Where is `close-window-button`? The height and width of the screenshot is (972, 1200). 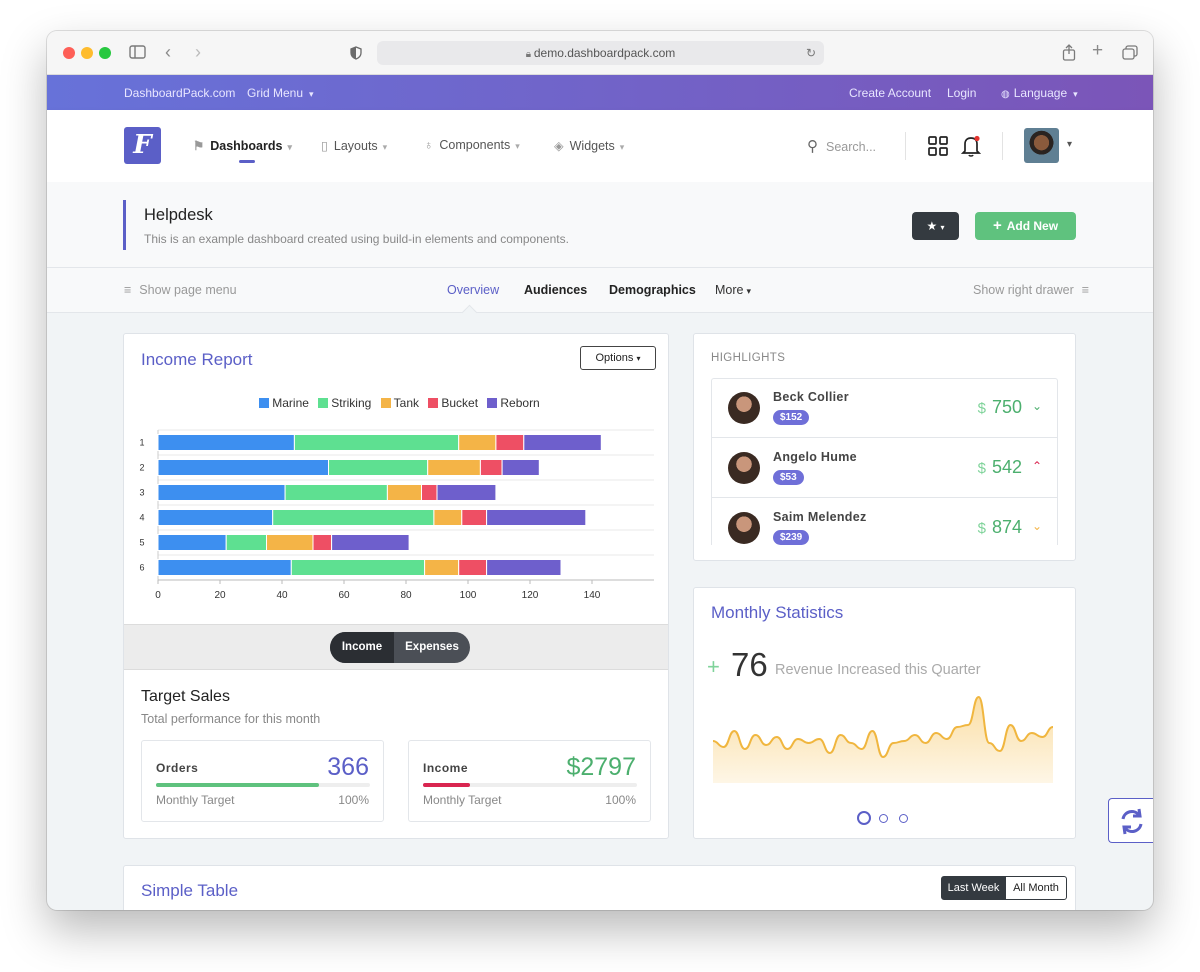 close-window-button is located at coordinates (69, 53).